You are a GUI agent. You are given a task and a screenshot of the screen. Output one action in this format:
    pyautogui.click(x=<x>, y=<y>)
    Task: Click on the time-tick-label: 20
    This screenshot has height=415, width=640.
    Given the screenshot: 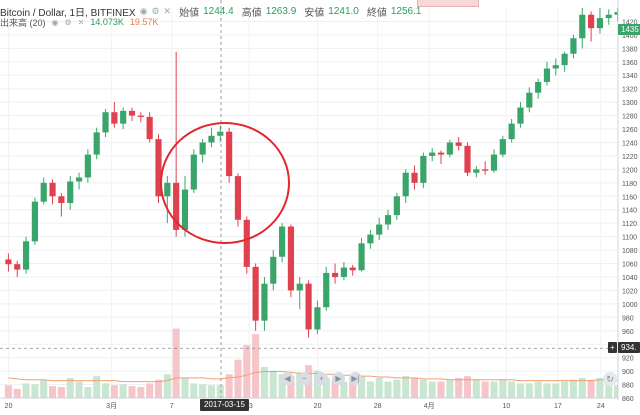 What is the action you would take?
    pyautogui.click(x=9, y=406)
    